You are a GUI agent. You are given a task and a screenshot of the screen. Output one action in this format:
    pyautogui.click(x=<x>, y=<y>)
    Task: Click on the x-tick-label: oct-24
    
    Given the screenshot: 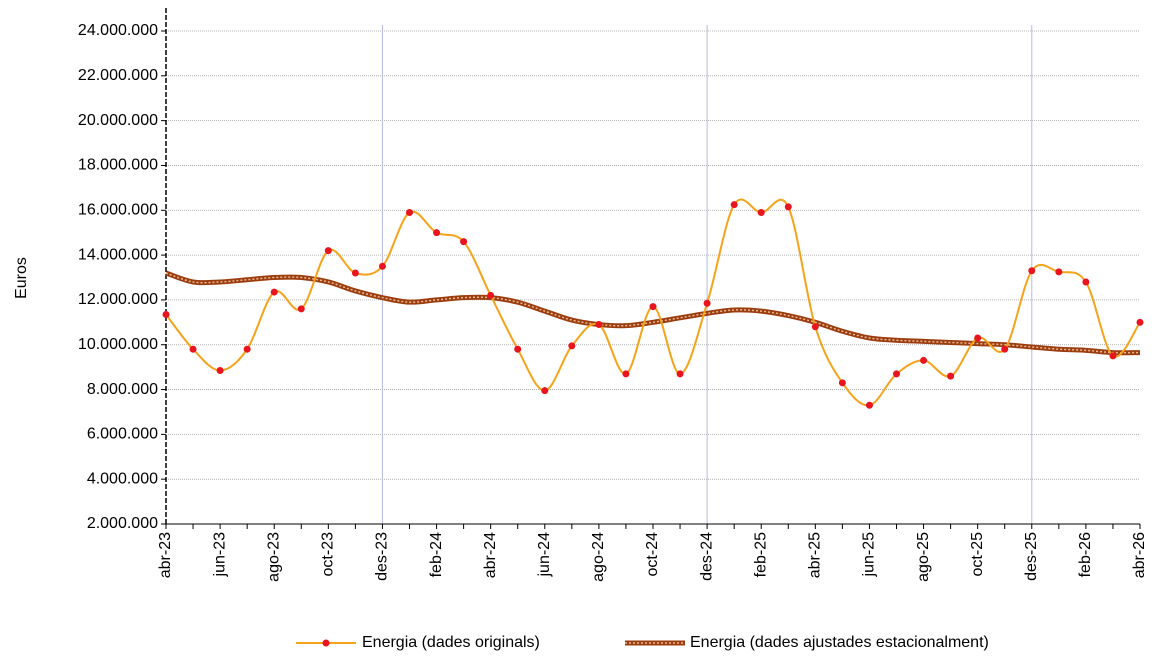 What is the action you would take?
    pyautogui.click(x=652, y=554)
    